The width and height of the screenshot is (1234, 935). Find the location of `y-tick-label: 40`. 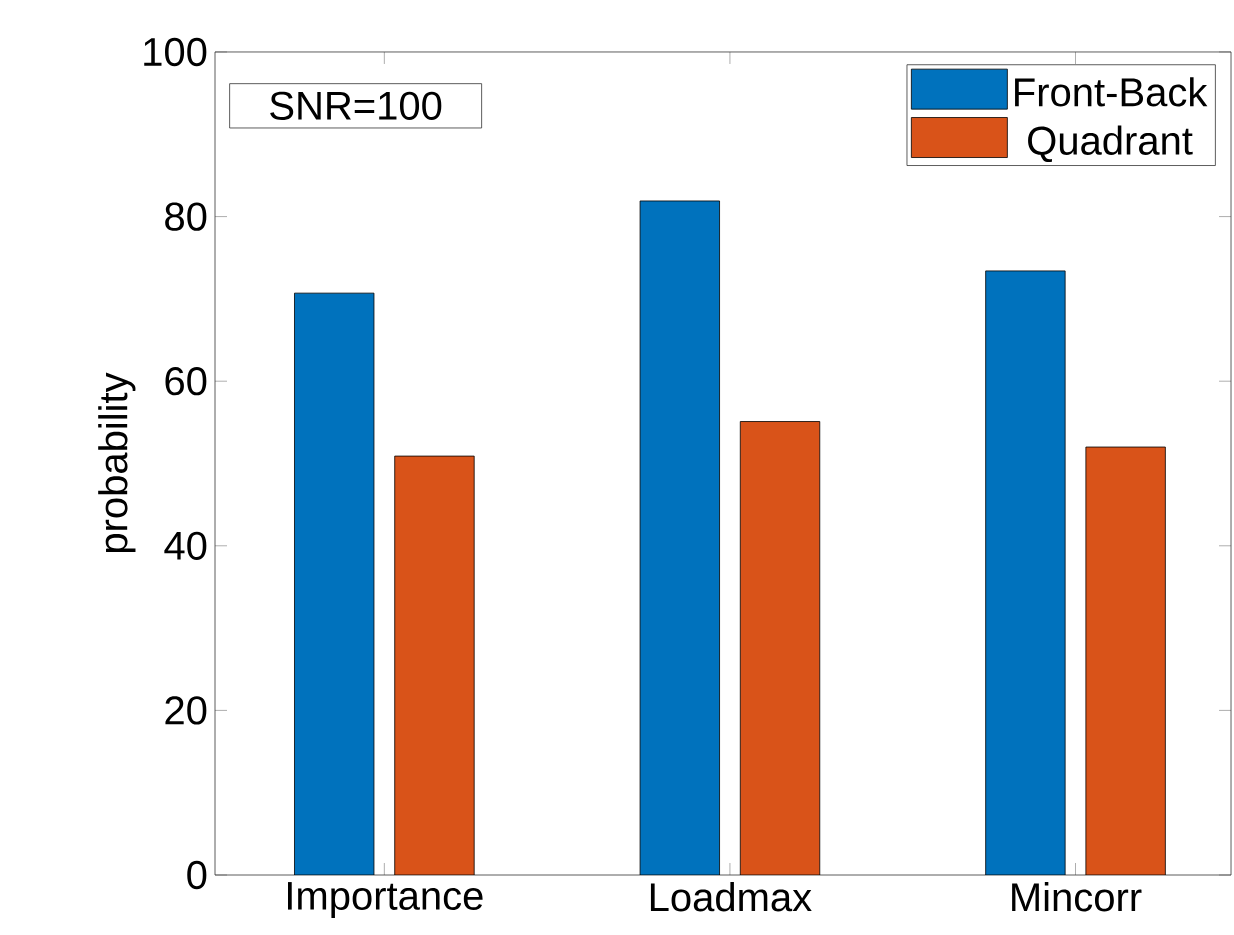

y-tick-label: 40 is located at coordinates (185, 545).